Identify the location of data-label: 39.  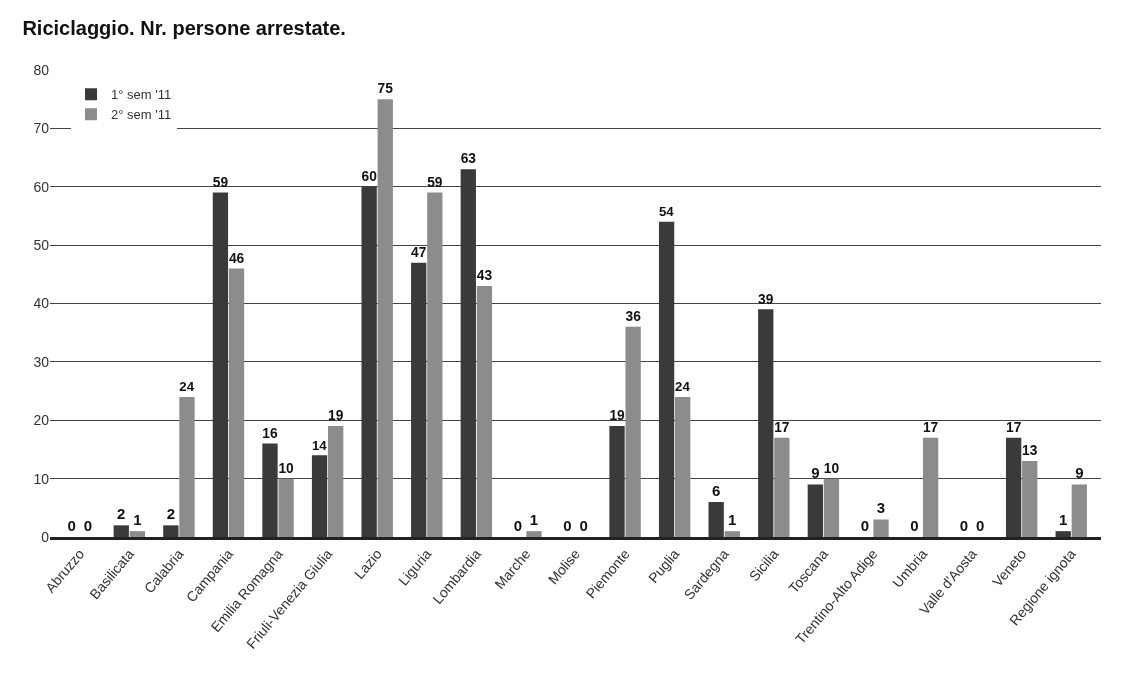
(766, 299).